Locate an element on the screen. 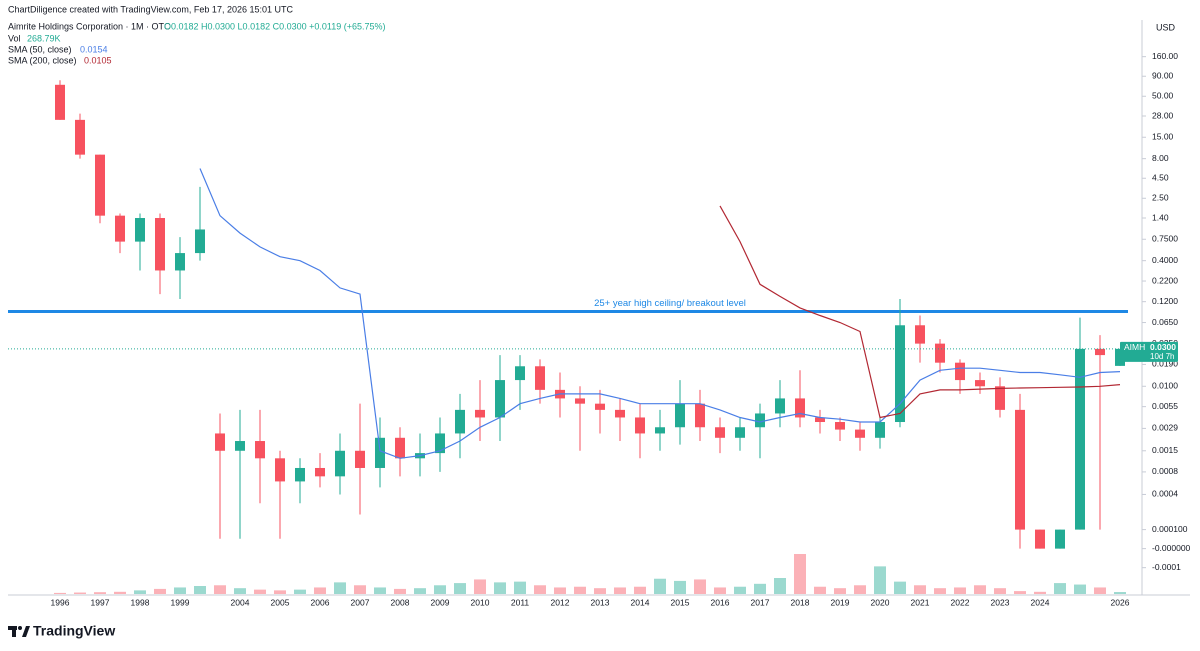 The height and width of the screenshot is (651, 1200). x-tick-label: 2007 is located at coordinates (360, 602).